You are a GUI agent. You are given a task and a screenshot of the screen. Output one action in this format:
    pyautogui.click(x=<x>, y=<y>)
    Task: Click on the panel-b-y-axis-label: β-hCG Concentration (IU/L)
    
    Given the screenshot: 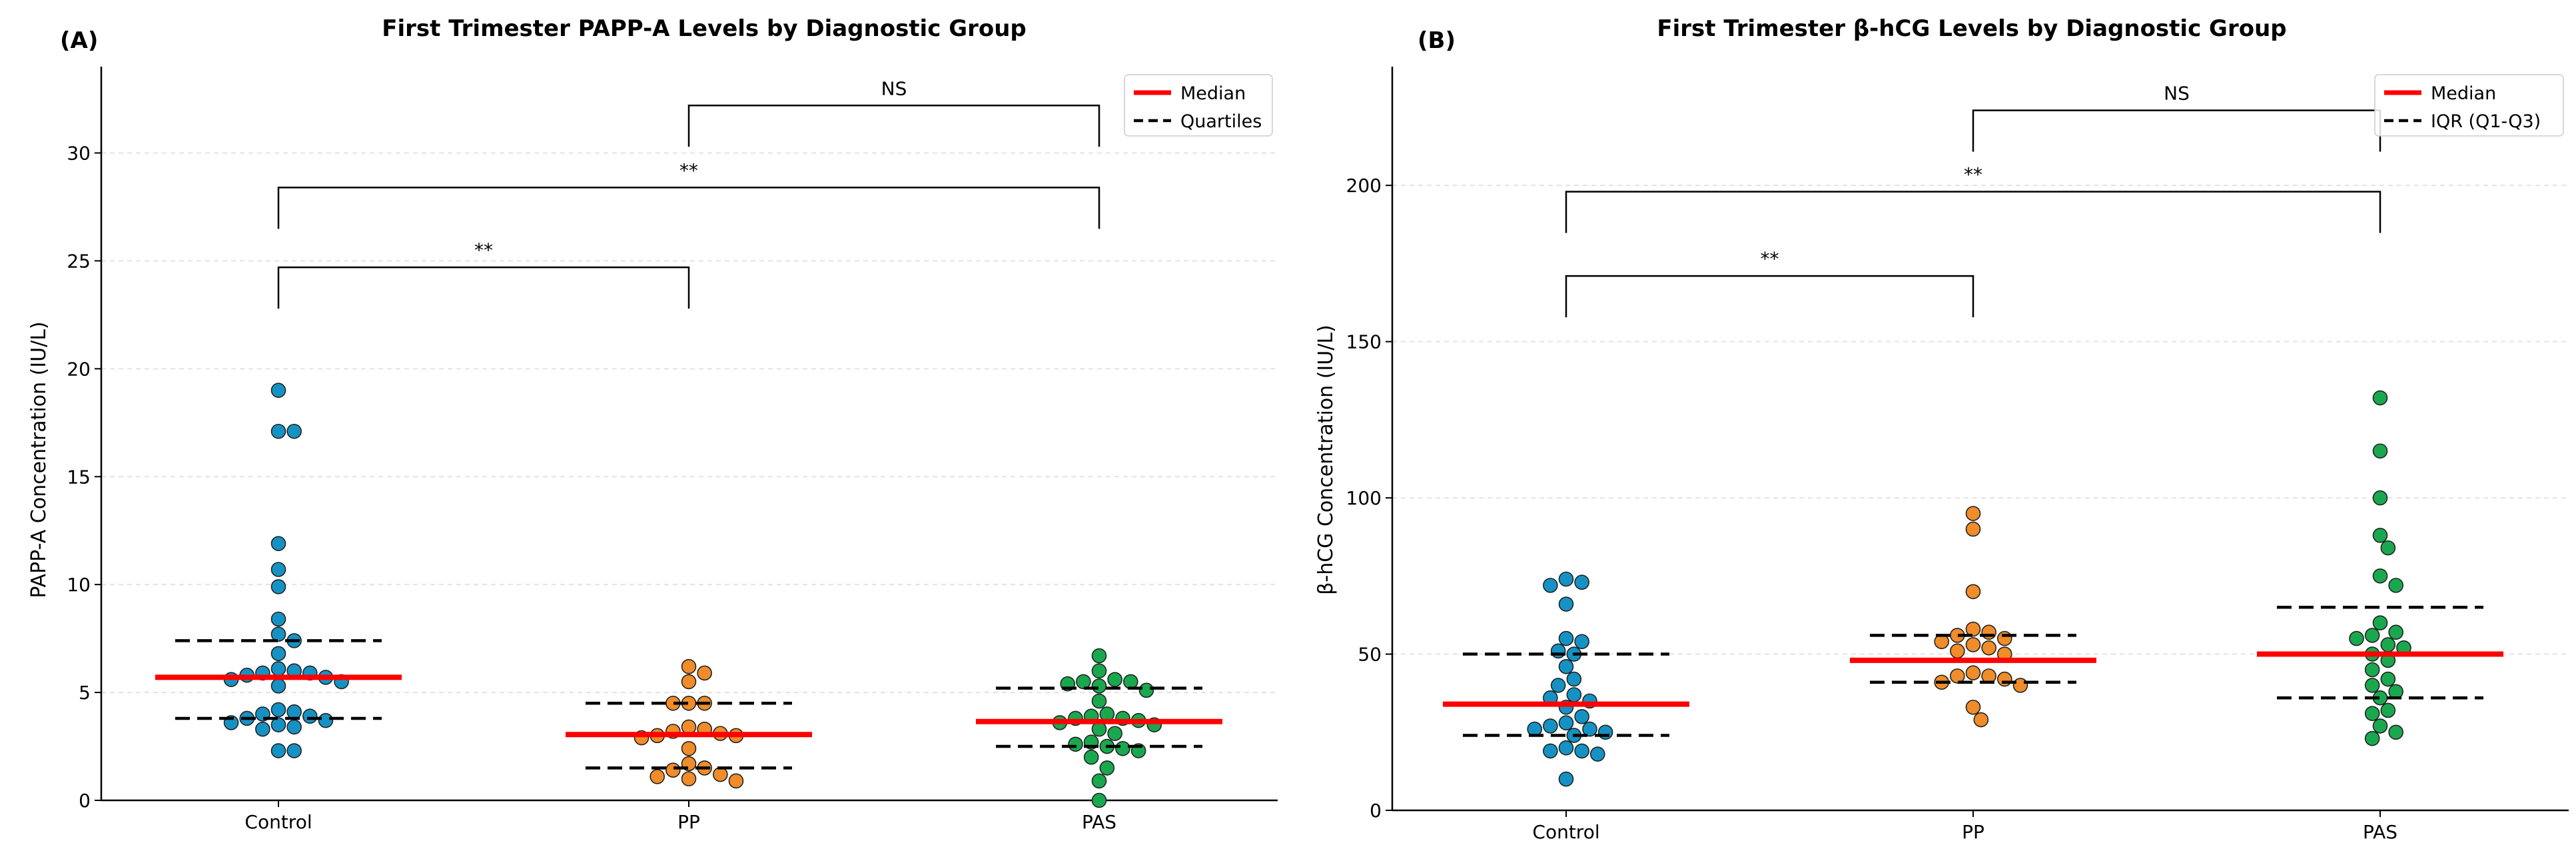 What is the action you would take?
    pyautogui.click(x=1326, y=460)
    